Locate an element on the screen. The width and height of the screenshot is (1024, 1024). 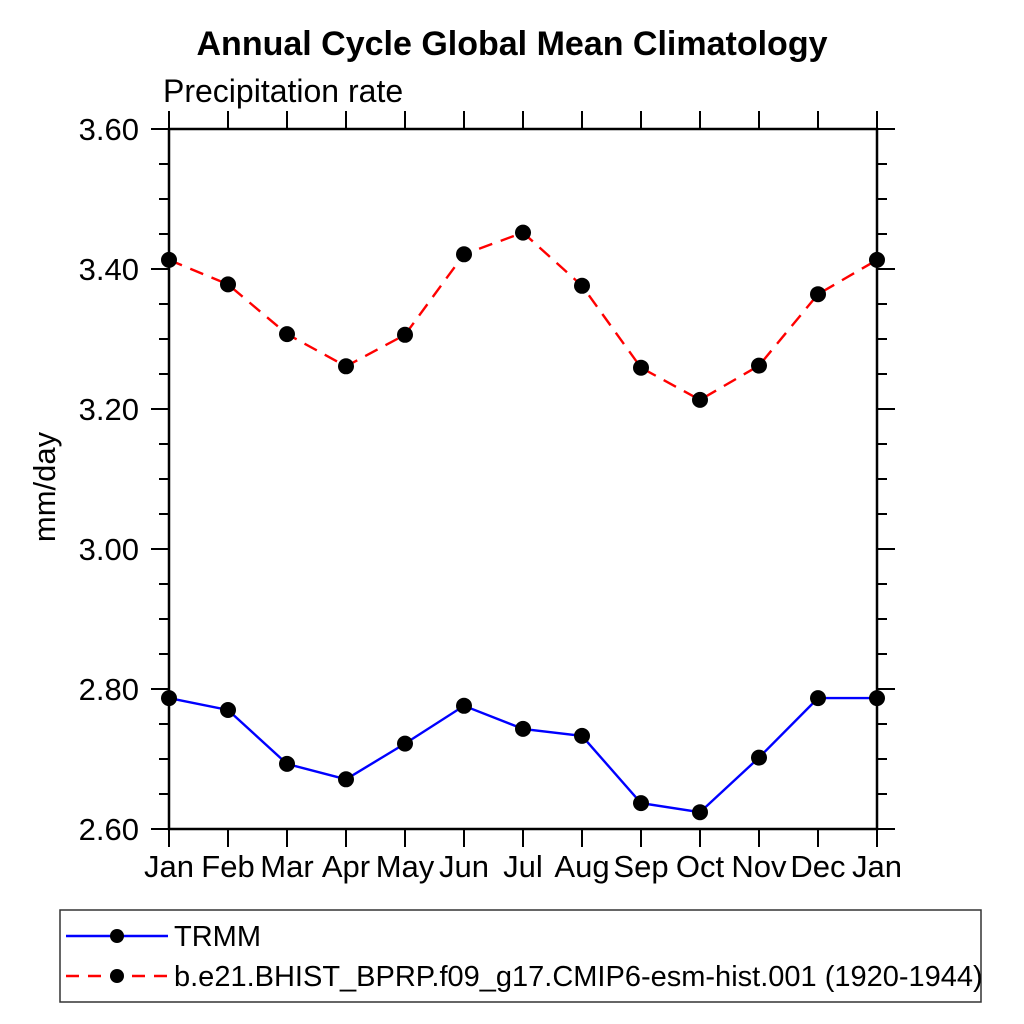
y-tick-label: 3.00 is located at coordinates (109, 549).